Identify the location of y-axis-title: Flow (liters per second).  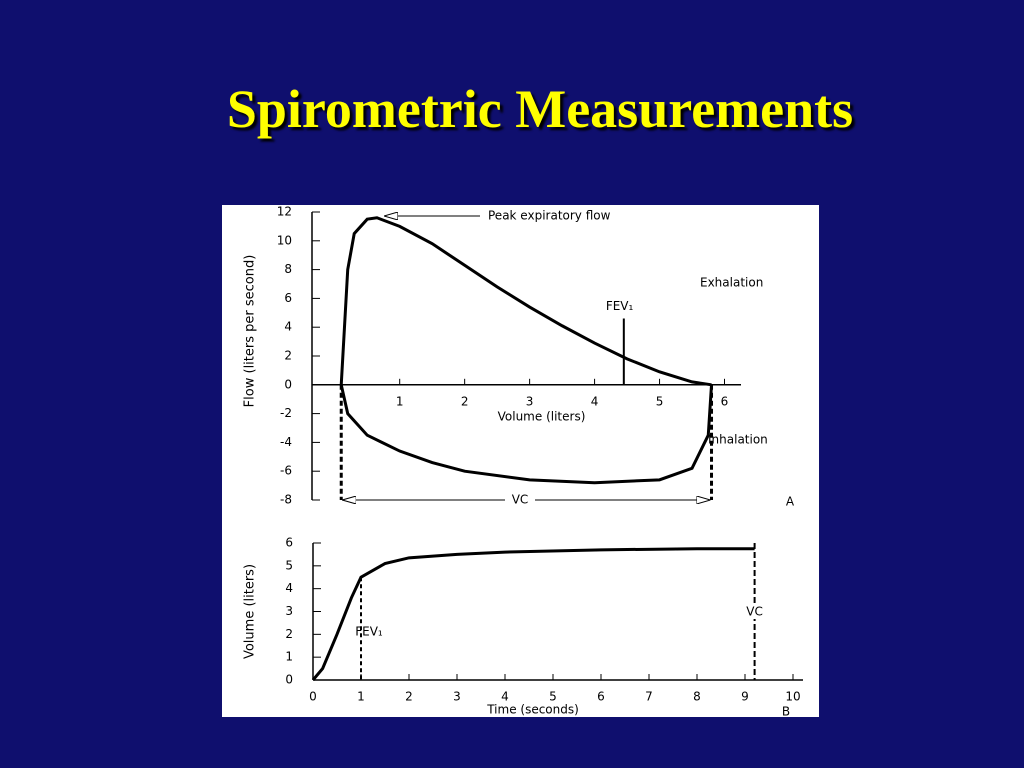
(250, 331).